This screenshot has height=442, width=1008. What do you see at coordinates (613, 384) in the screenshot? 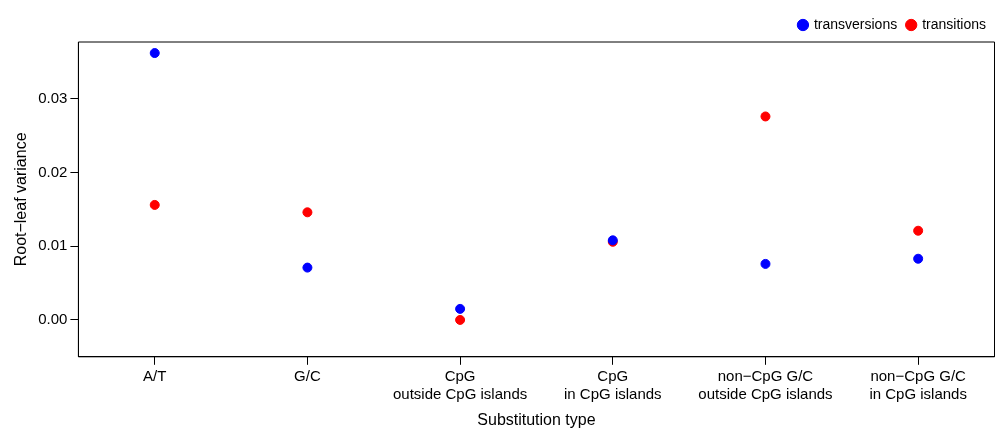
I see `x-tick-label: CpG in CpG islands` at bounding box center [613, 384].